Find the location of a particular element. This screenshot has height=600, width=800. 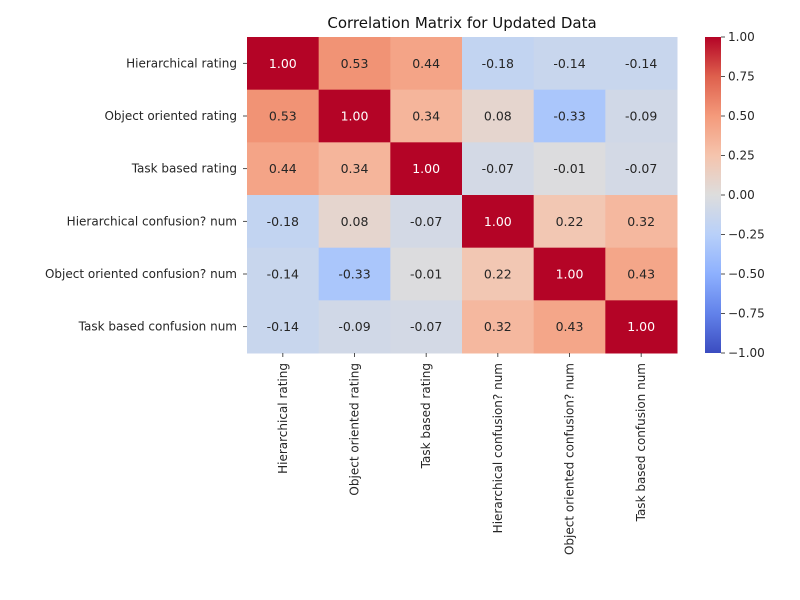

row-label-hierarchical-confusion-num: Hierarchical confusion? num is located at coordinates (152, 221).